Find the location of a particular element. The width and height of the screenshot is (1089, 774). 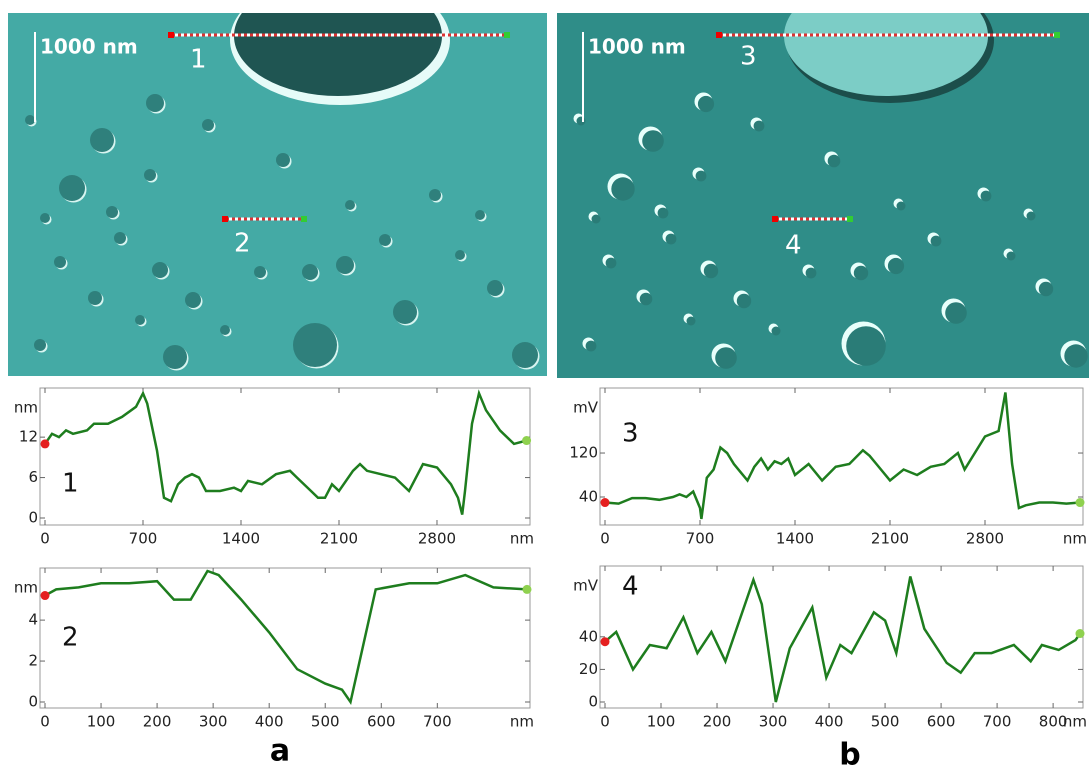

profile-label: 3 is located at coordinates (748, 57).